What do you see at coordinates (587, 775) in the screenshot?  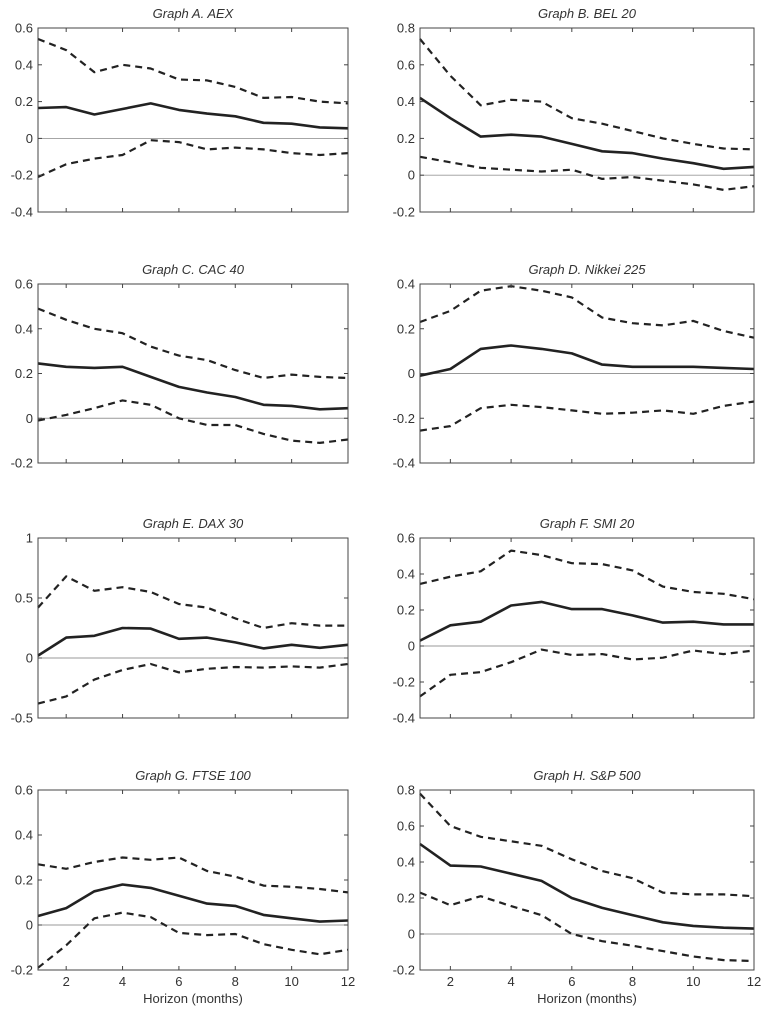 I see `panel-title: Graph H. S&P 500` at bounding box center [587, 775].